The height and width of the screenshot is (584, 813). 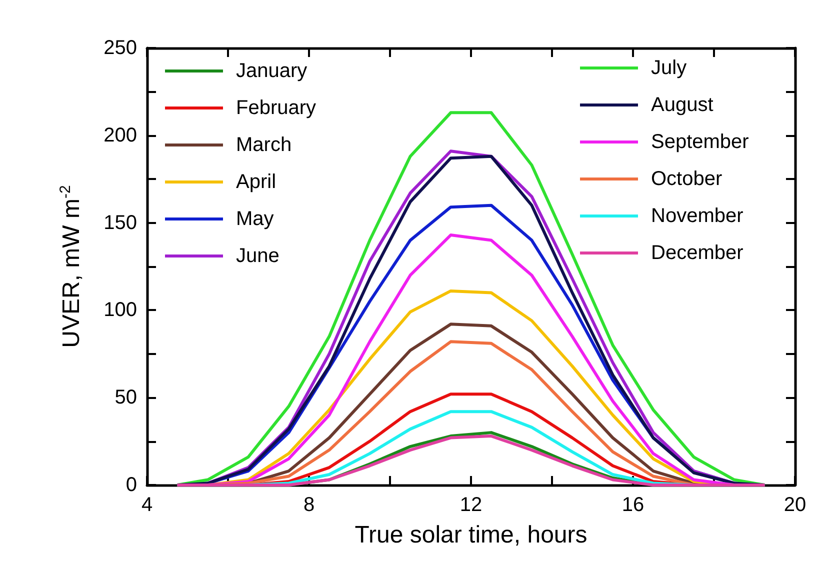 I want to click on y-tick-label: 250, so click(x=120, y=48).